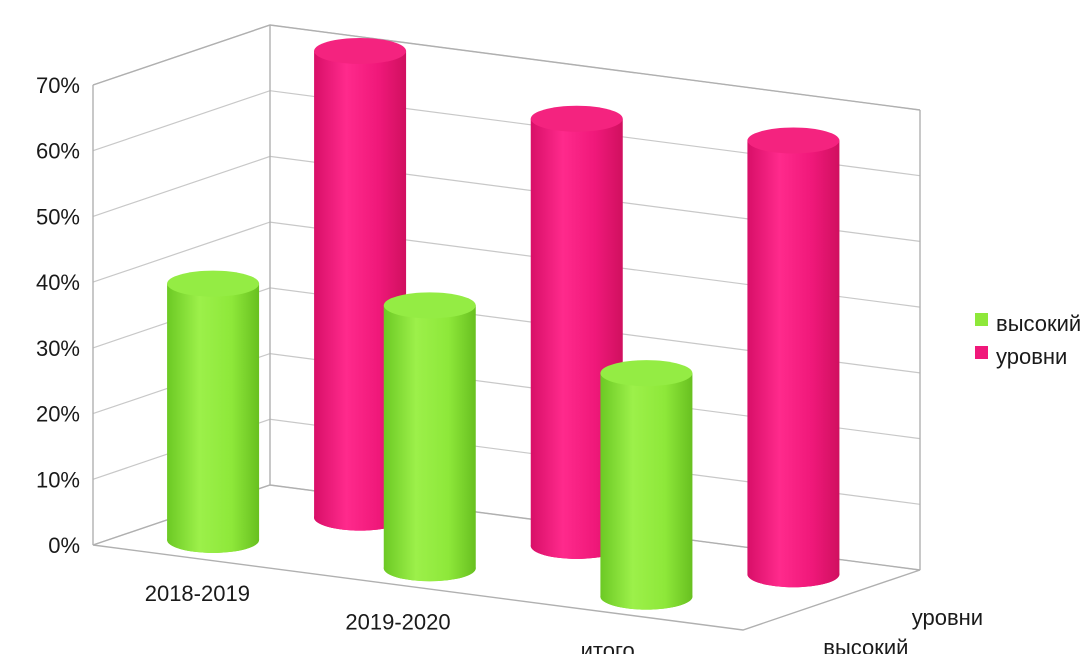 This screenshot has width=1092, height=659. I want to click on depth-axis-label: уровни, so click(947, 617).